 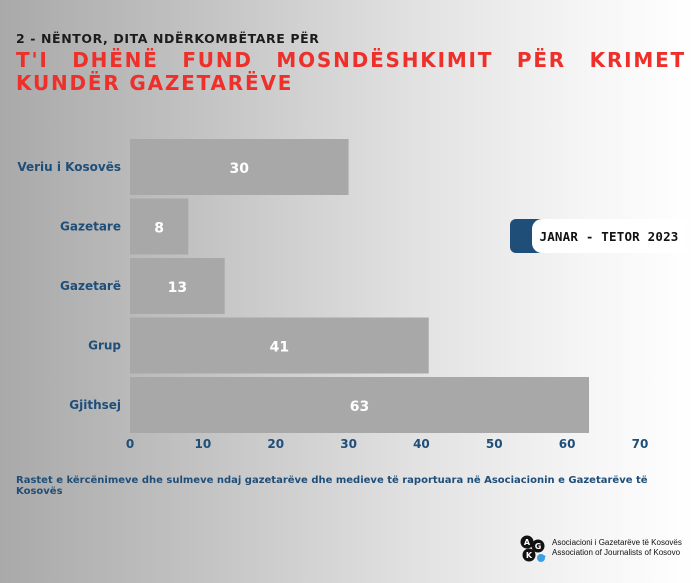 What do you see at coordinates (275, 444) in the screenshot?
I see `x-tick-2: 20` at bounding box center [275, 444].